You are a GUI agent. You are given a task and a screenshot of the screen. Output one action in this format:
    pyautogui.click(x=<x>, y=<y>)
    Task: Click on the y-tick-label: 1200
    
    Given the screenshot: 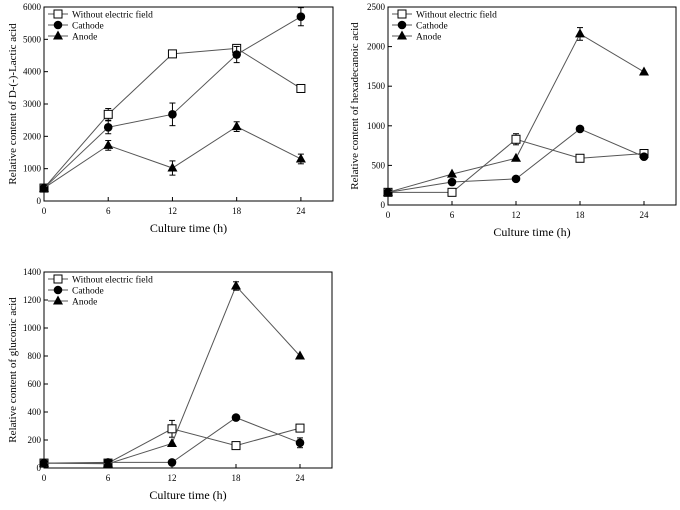 What is the action you would take?
    pyautogui.click(x=32, y=300)
    